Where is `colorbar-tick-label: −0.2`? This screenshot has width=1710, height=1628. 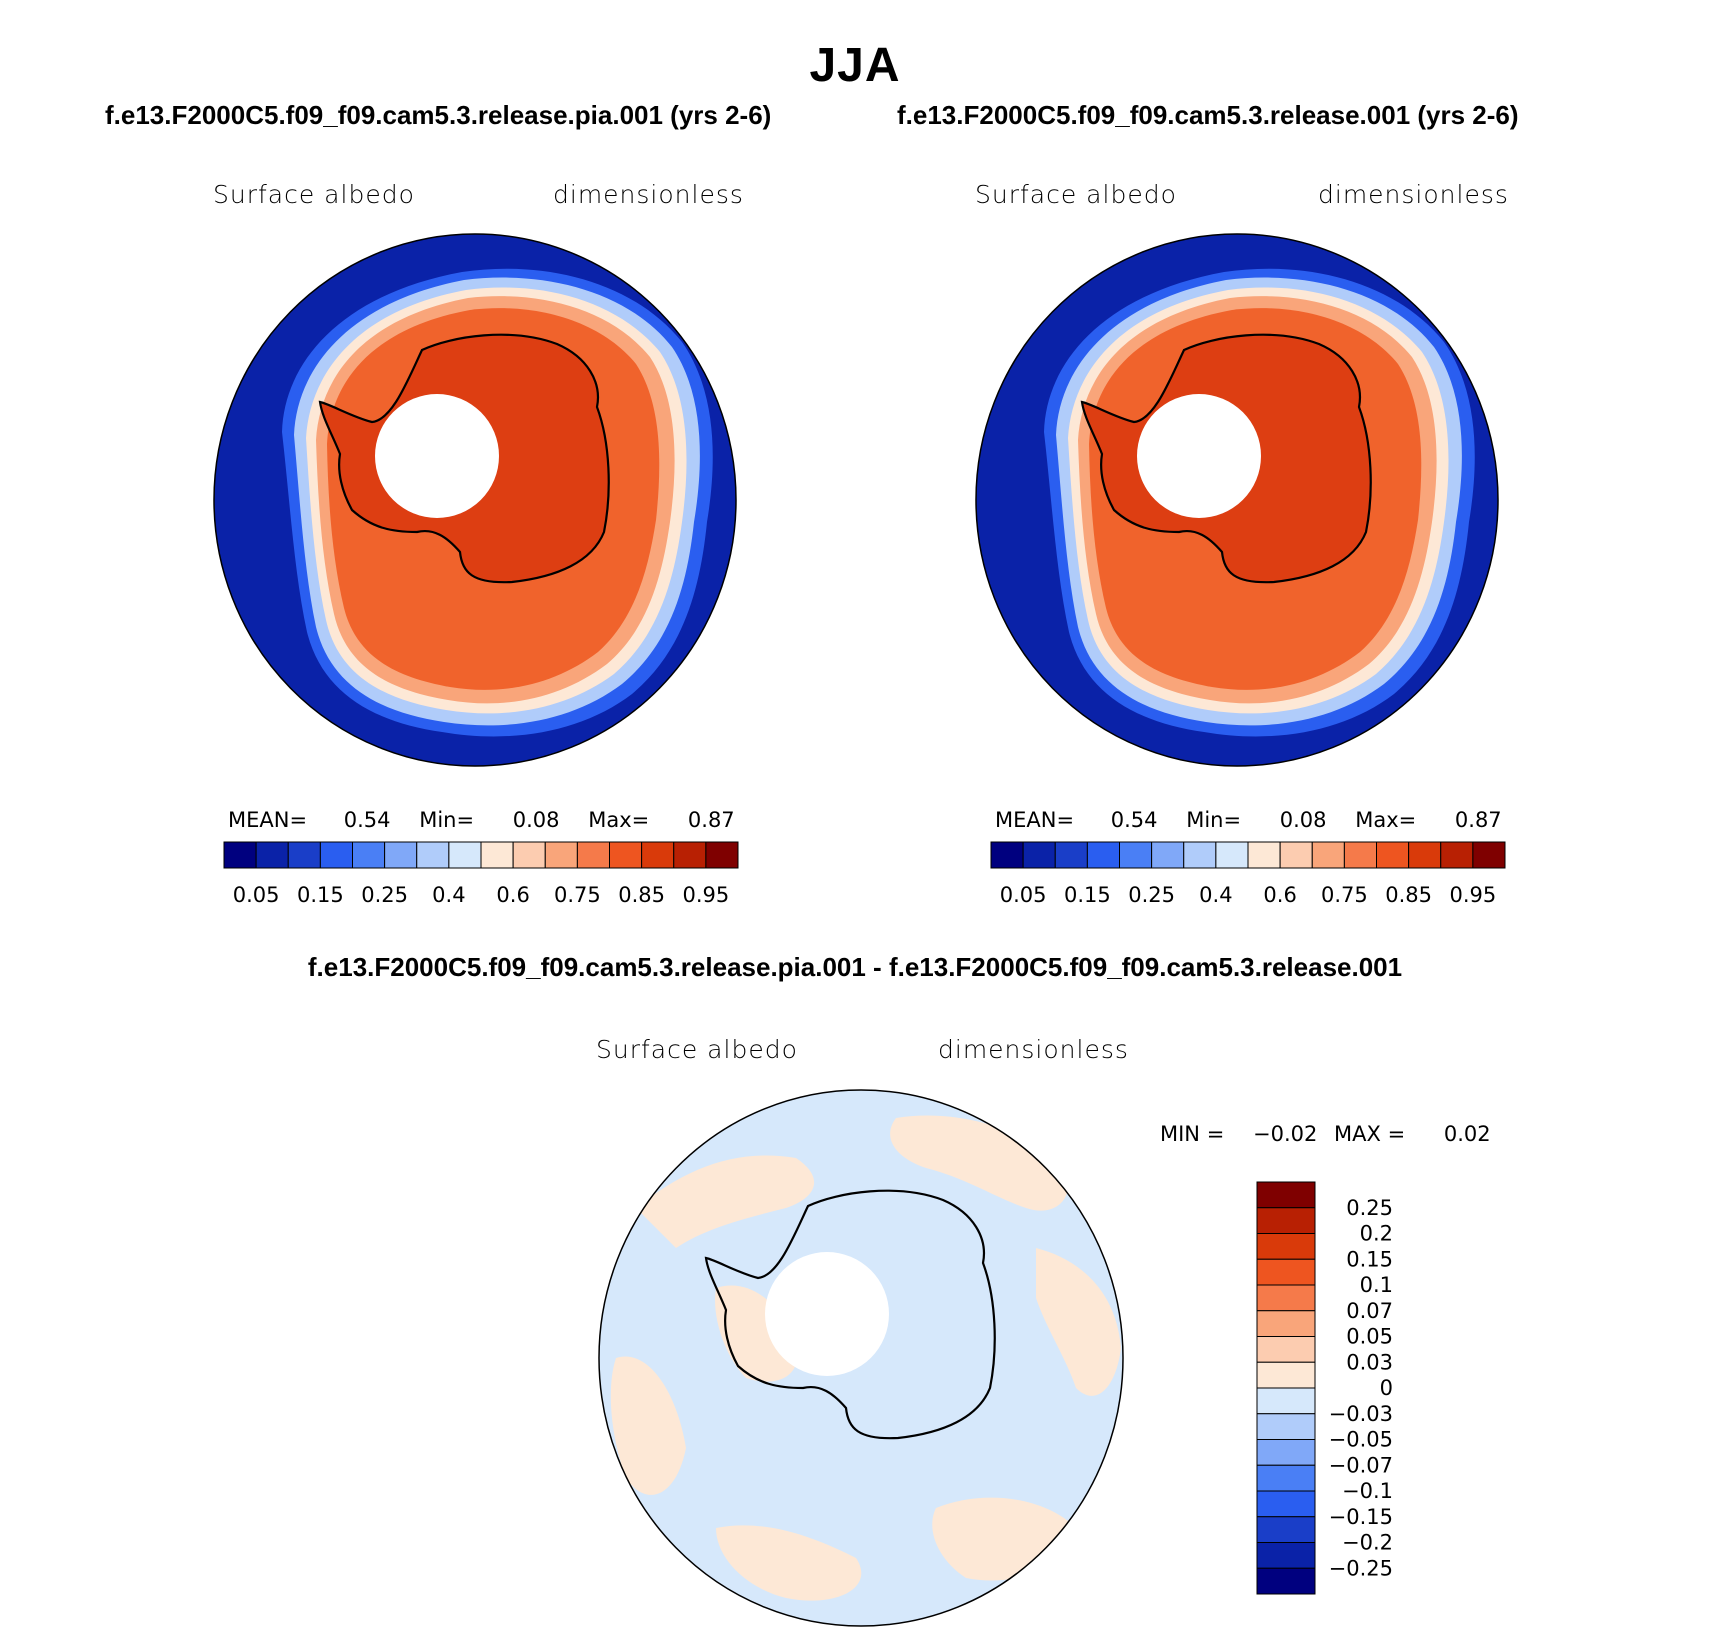
colorbar-tick-label: −0.2 is located at coordinates (1367, 1543).